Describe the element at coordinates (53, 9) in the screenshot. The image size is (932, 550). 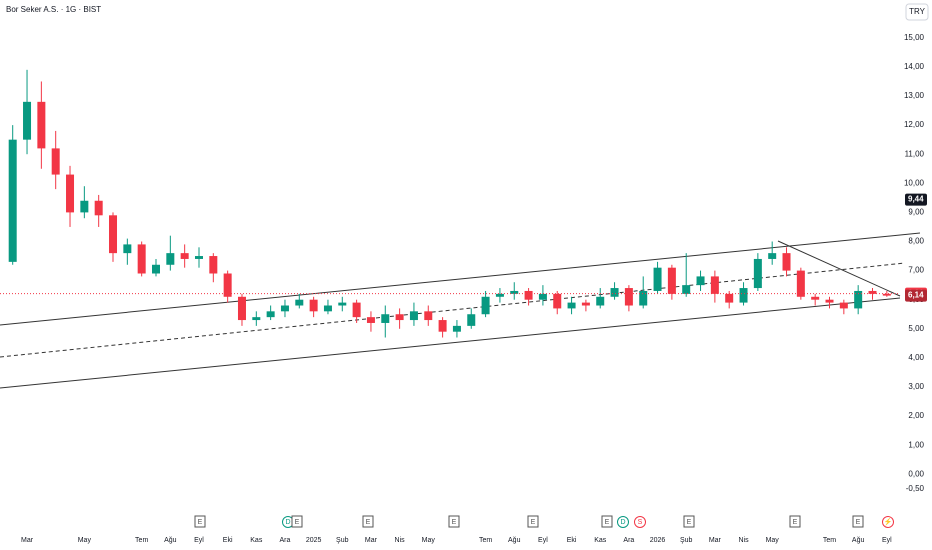
I see `chart-title: Bor Seker A.S. · 1G · BIST` at that location.